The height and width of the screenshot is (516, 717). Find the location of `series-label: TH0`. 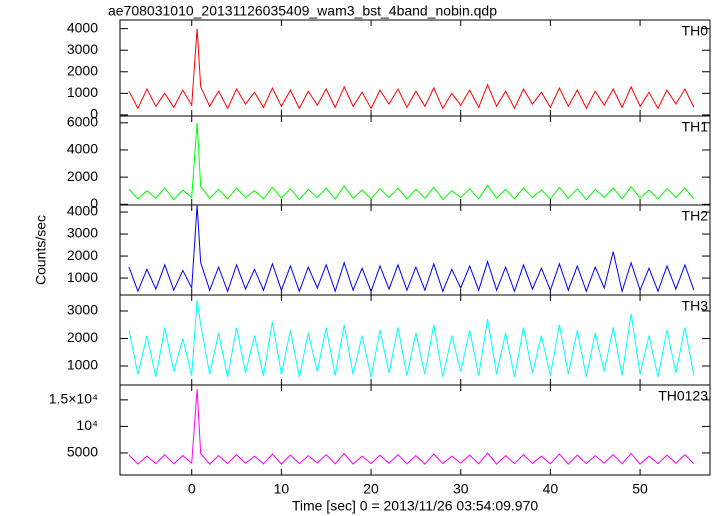

series-label: TH0 is located at coordinates (695, 31).